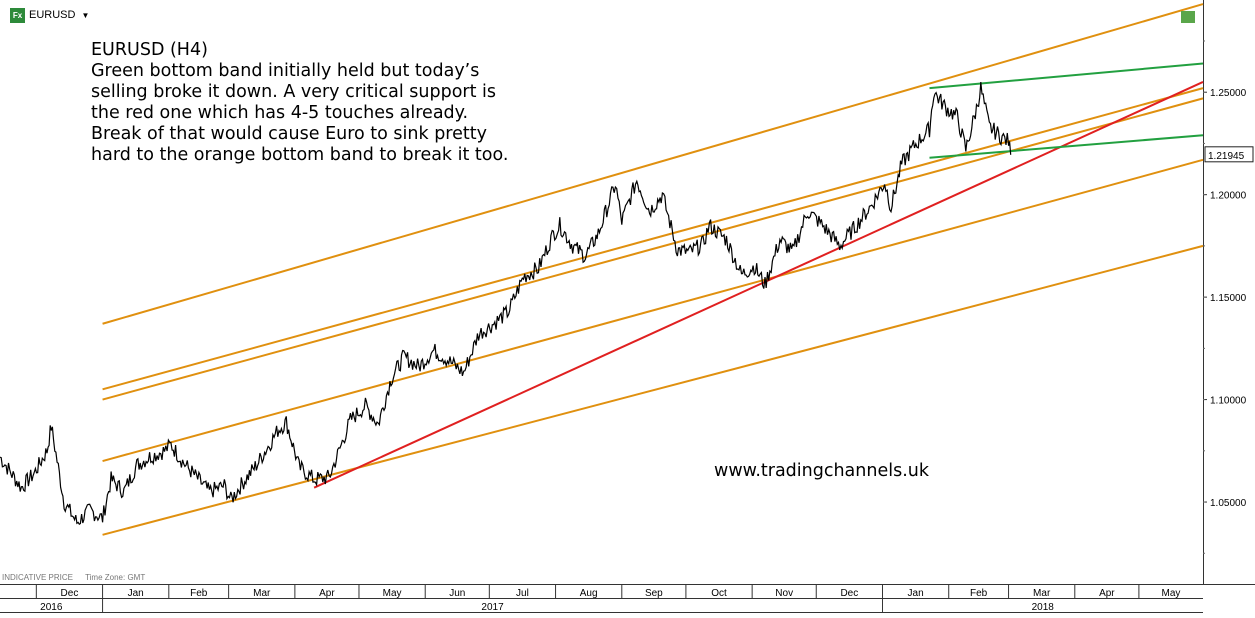  Describe the element at coordinates (522, 593) in the screenshot. I see `x-tick-label: Jul` at that location.